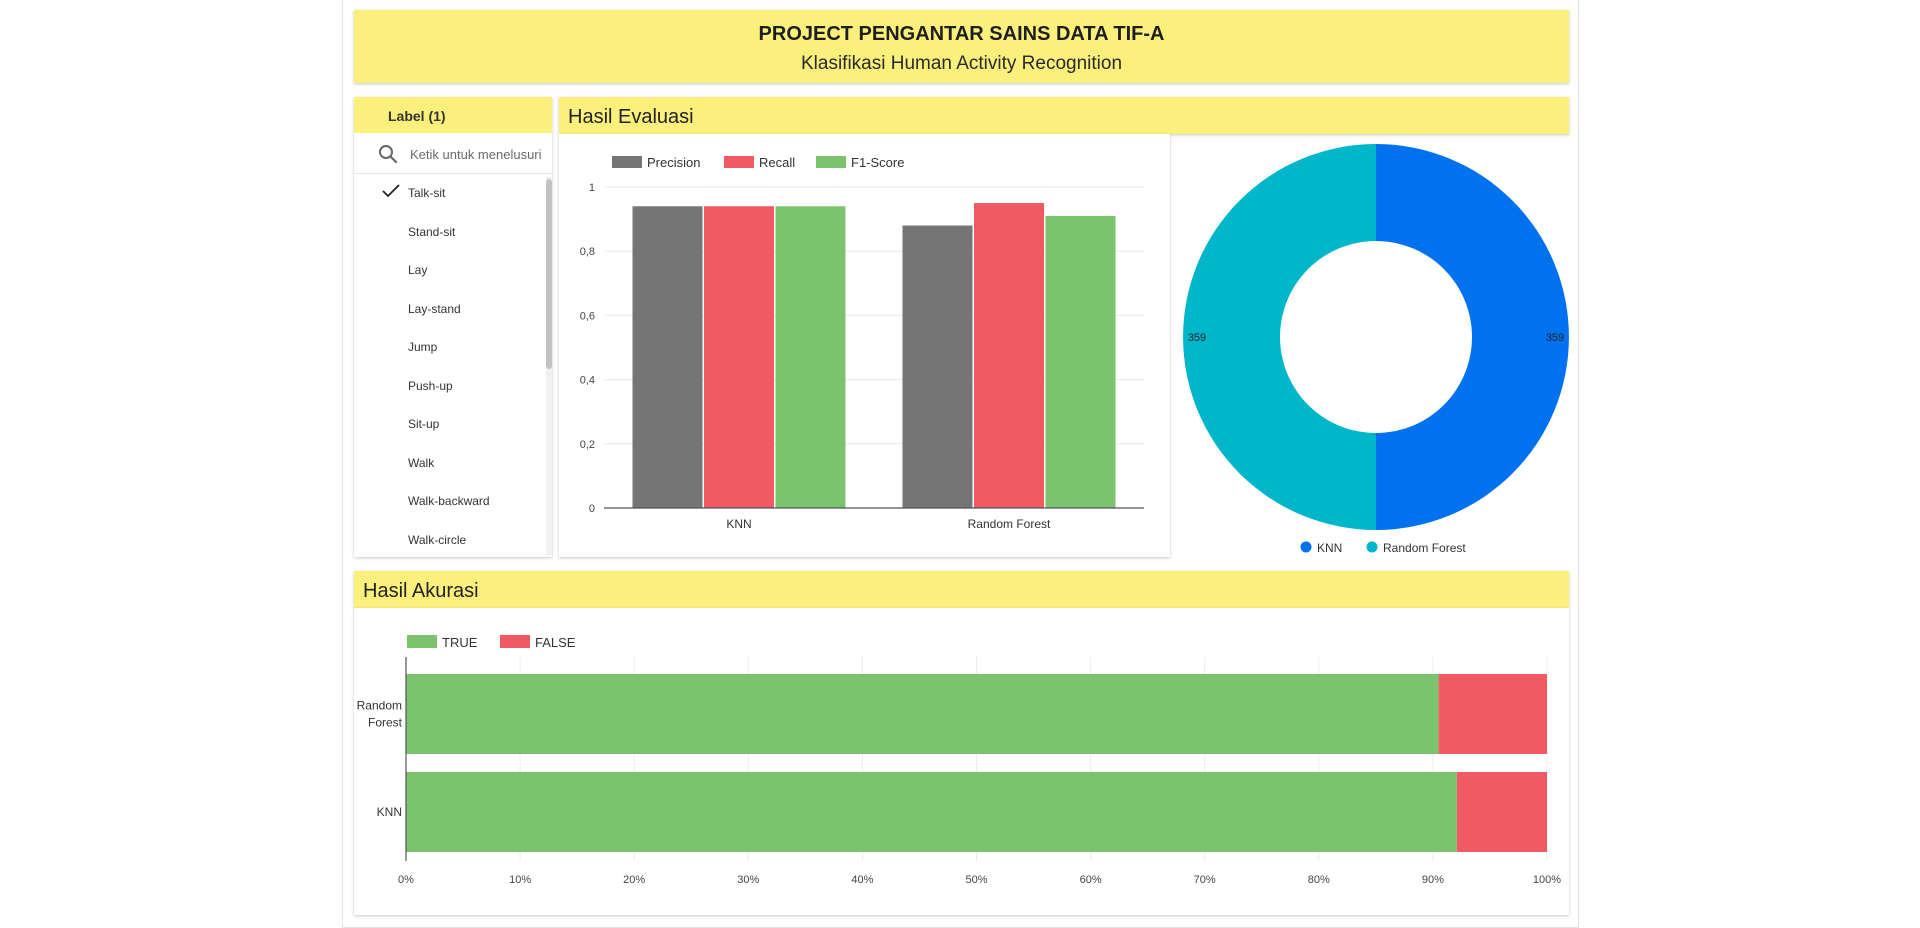 This screenshot has width=1920, height=928. Describe the element at coordinates (587, 316) in the screenshot. I see `y-tick-label: 0,6` at that location.